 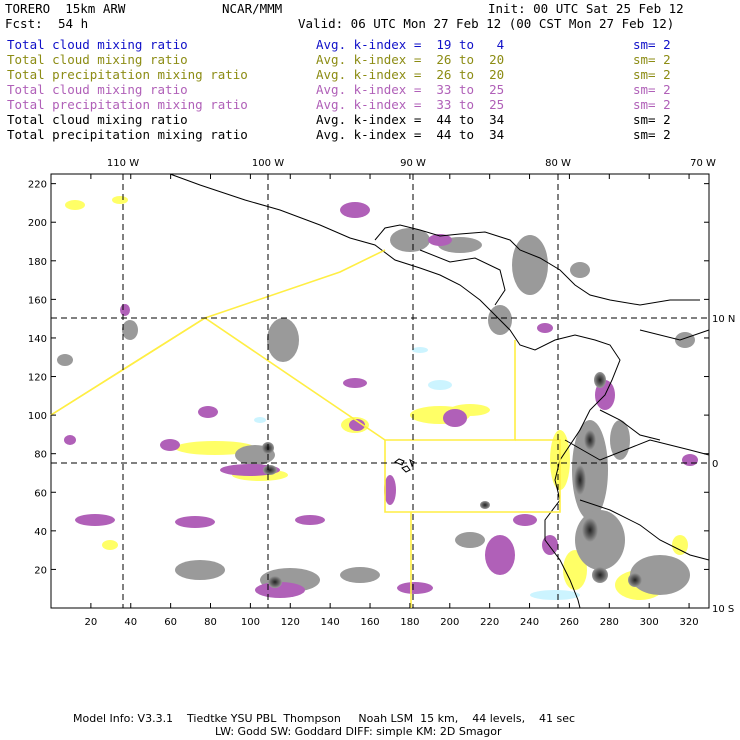 I want to click on y-tick-label: 80, so click(x=40, y=455).